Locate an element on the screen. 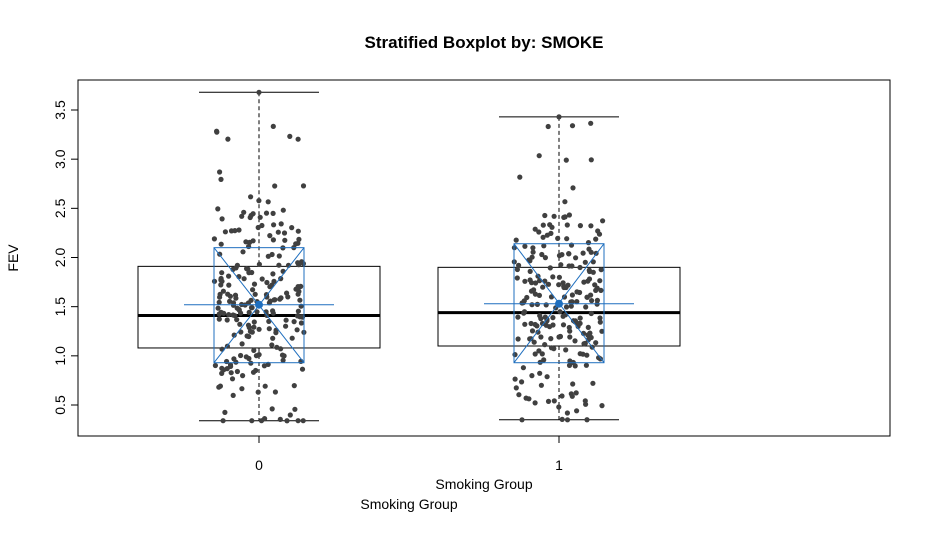 This screenshot has width=931, height=538. x-tick-label: 0 is located at coordinates (259, 465).